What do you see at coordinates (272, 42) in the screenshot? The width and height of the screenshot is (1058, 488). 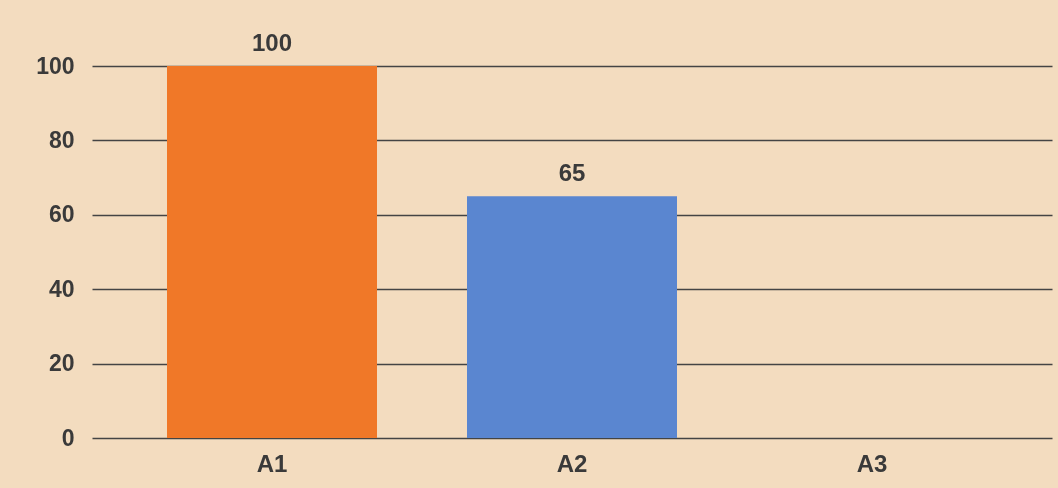 I see `data-label: 100` at bounding box center [272, 42].